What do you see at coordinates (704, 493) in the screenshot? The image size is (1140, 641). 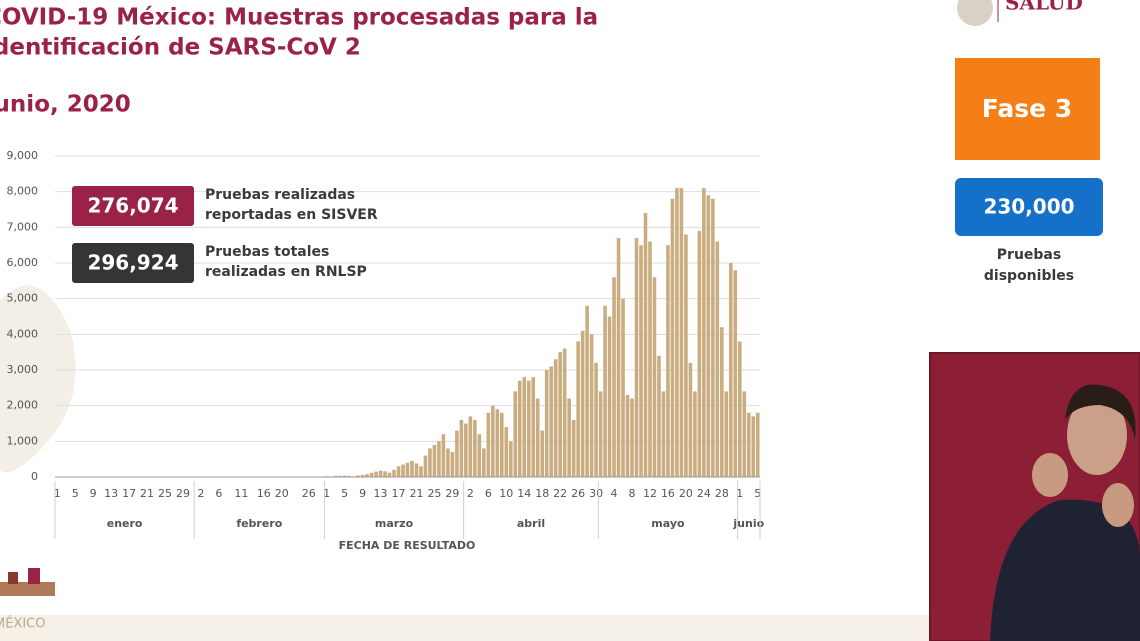 I see `x-tick-label: 24` at bounding box center [704, 493].